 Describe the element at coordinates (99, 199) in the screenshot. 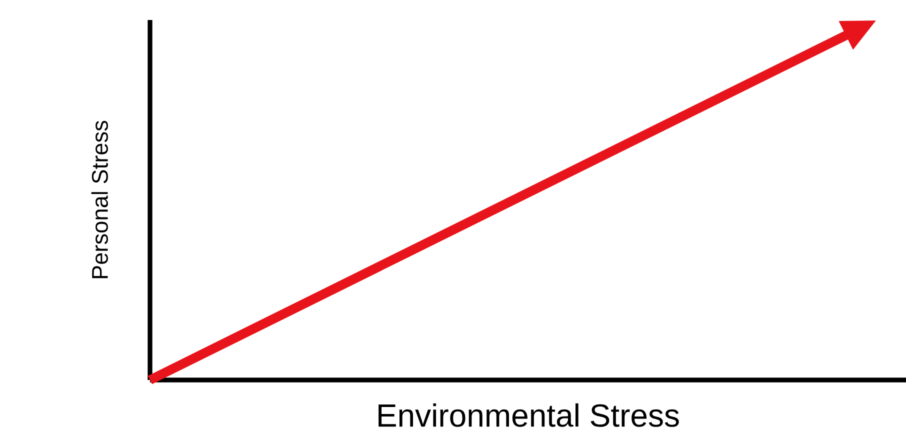

I see `y-axis-title: Personal Stress` at that location.